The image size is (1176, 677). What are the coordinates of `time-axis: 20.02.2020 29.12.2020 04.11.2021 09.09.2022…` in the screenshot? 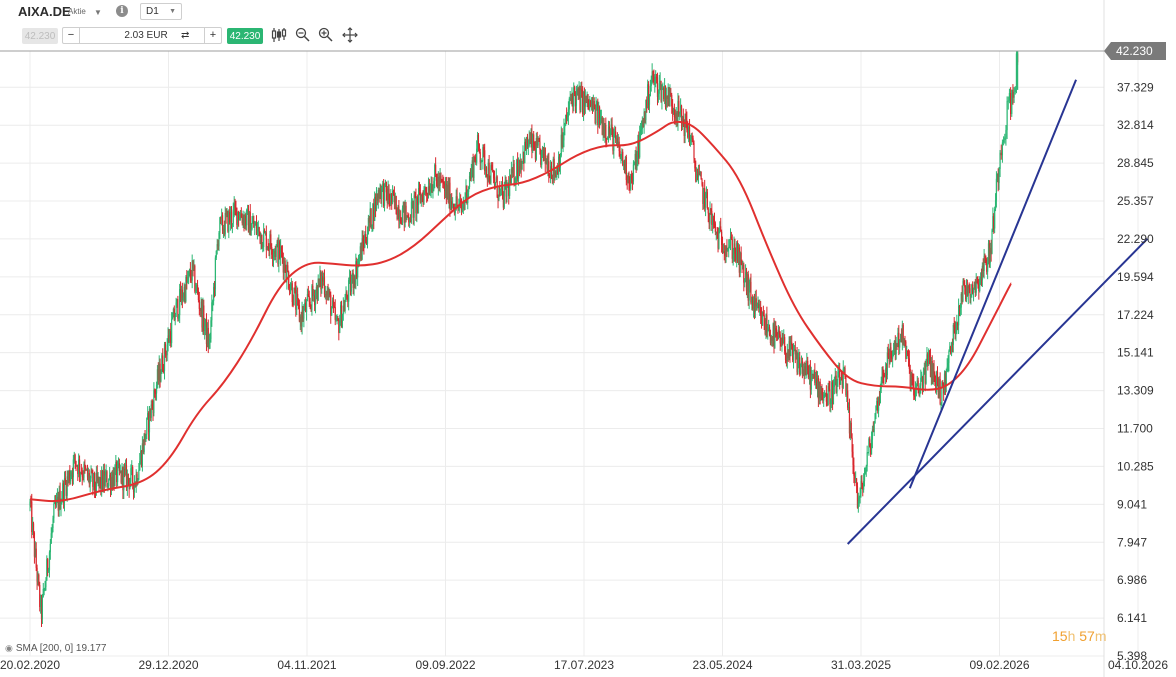 It's located at (584, 665).